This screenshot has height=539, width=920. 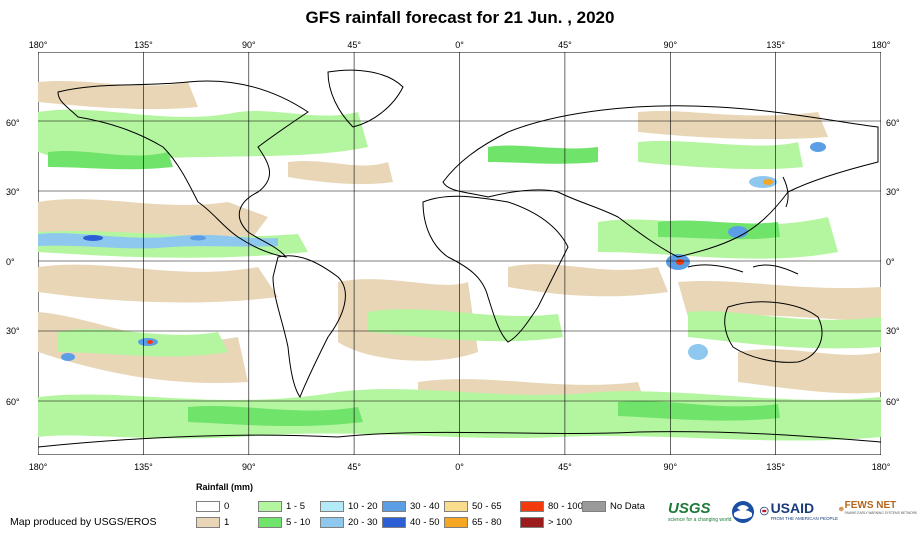 What do you see at coordinates (10, 262) in the screenshot?
I see `lat-tick-left: 0°` at bounding box center [10, 262].